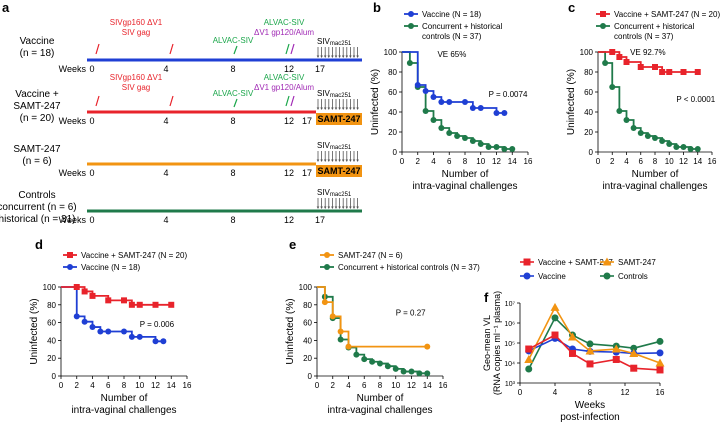  What do you see at coordinates (165, 220) in the screenshot?
I see `week-tick: 4` at bounding box center [165, 220].